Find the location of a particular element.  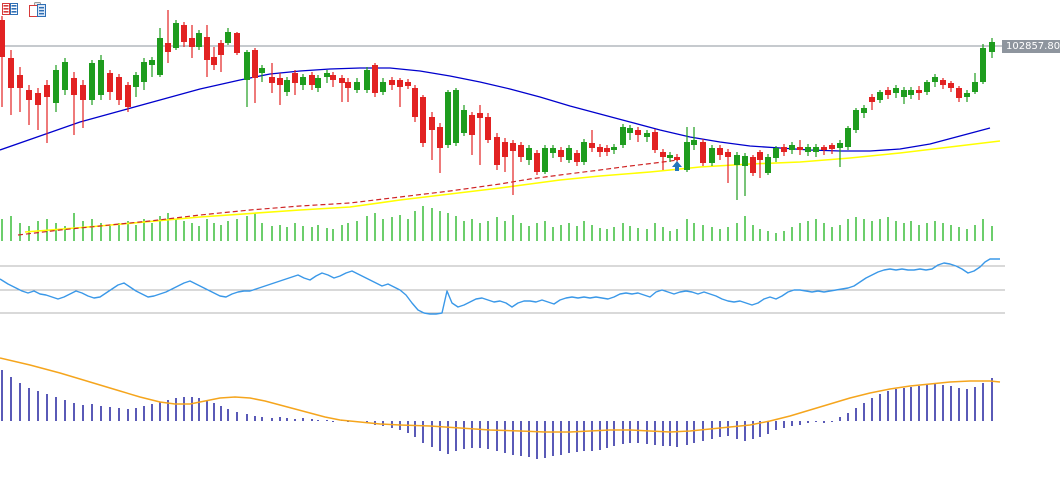

oscillator-line is located at coordinates (500, 286).